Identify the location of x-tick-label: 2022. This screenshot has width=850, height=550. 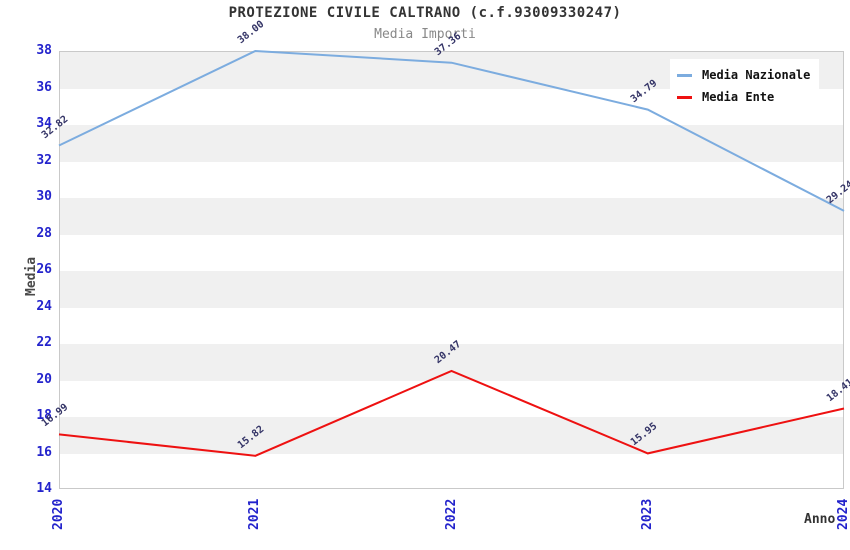
(451, 514).